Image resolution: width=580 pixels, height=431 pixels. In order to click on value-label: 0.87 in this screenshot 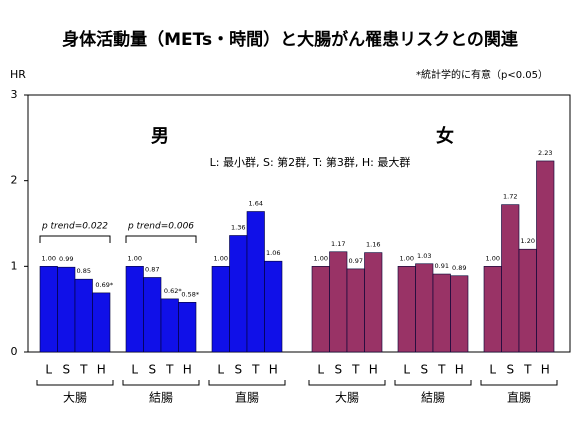, I will do `click(152, 269)`.